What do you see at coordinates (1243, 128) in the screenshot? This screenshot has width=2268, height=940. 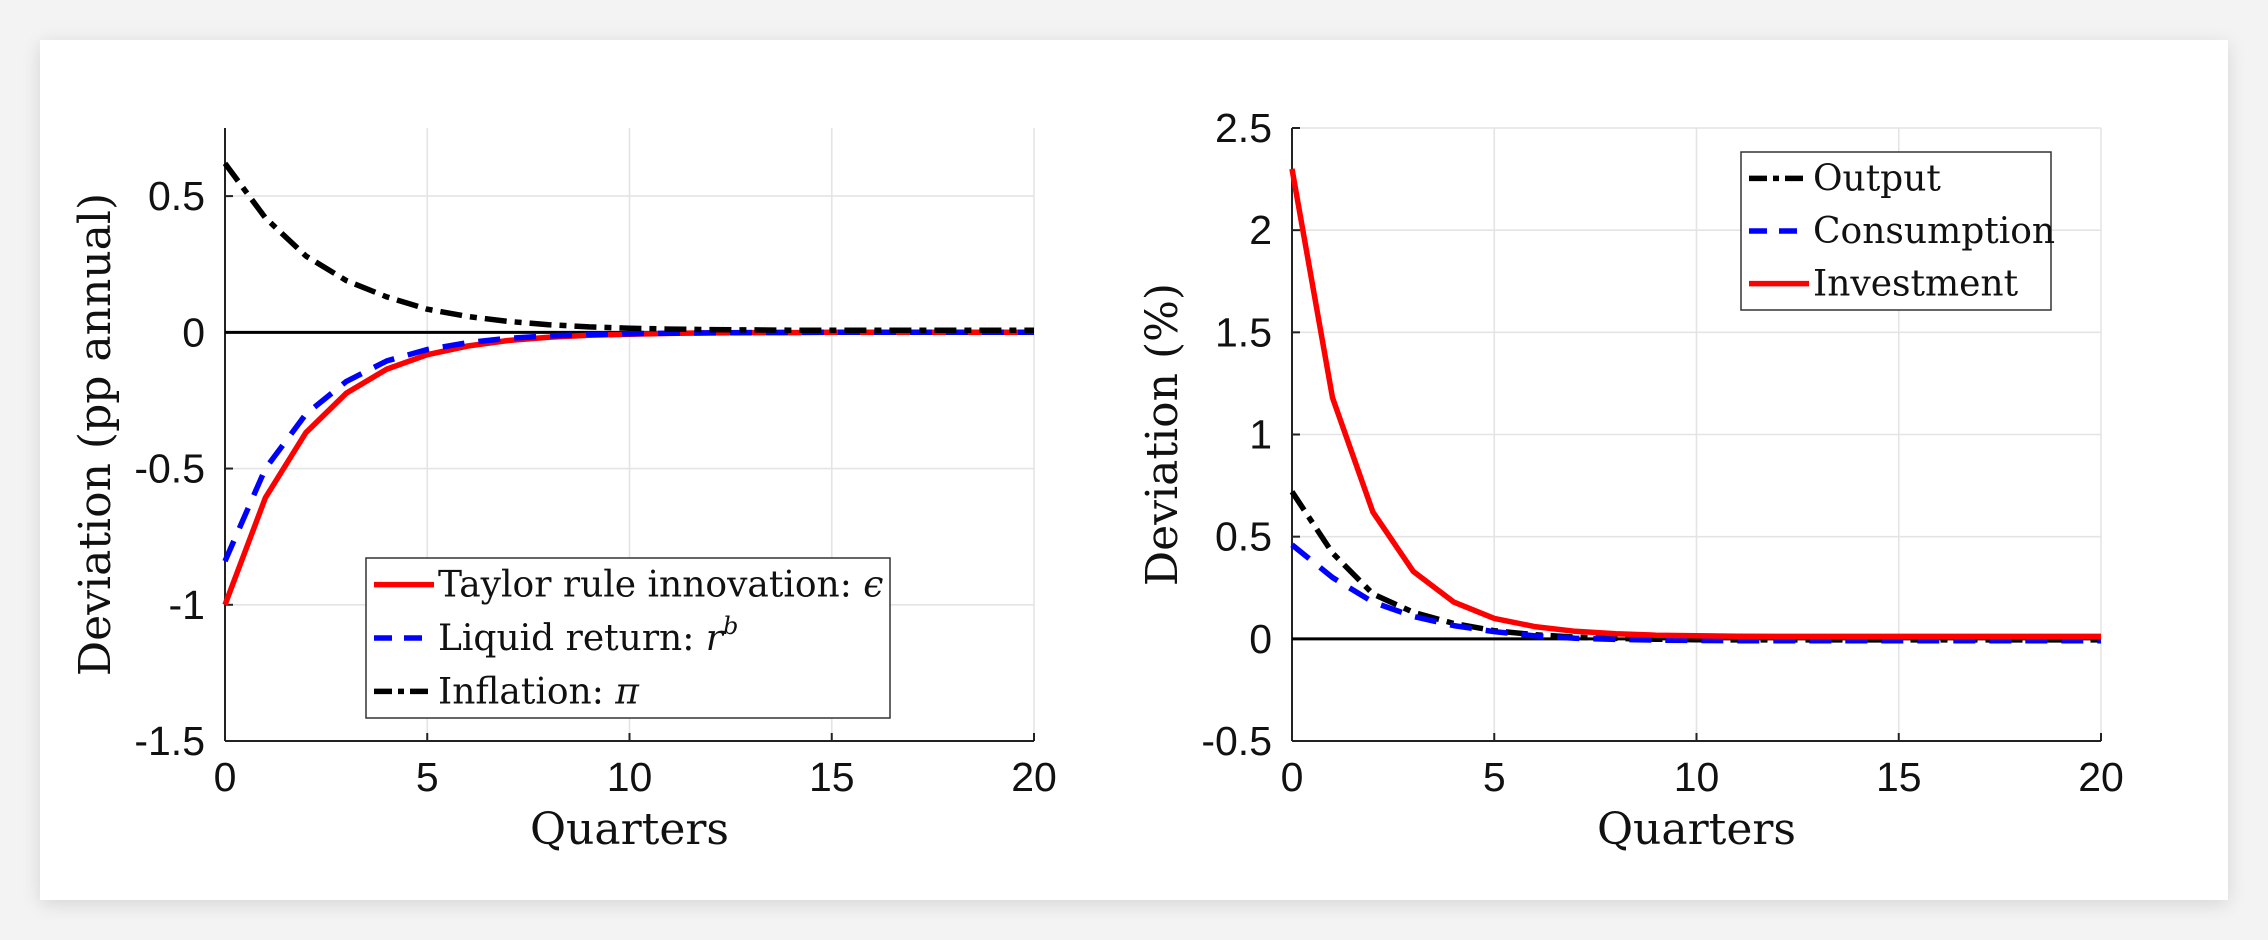 I see `y-tick-label: 2.5` at bounding box center [1243, 128].